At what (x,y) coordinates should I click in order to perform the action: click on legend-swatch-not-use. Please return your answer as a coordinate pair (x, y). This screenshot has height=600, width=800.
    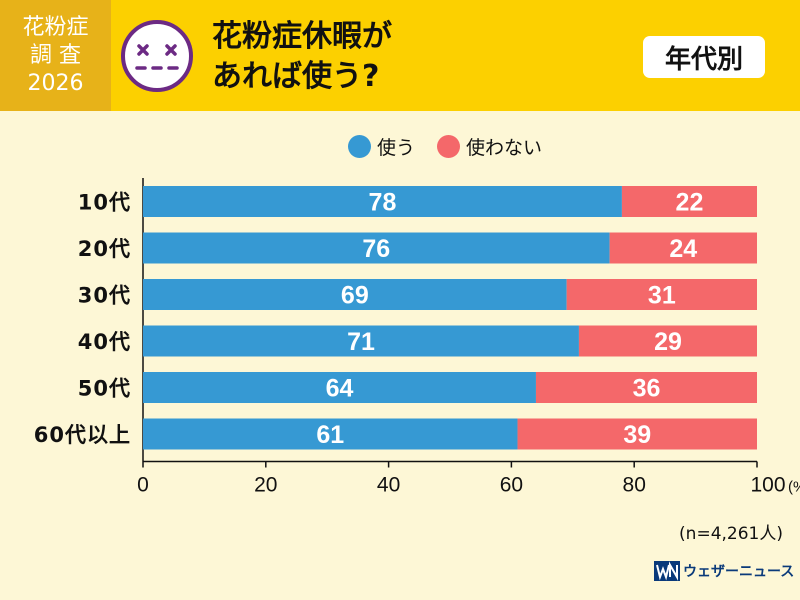
    Looking at the image, I should click on (449, 146).